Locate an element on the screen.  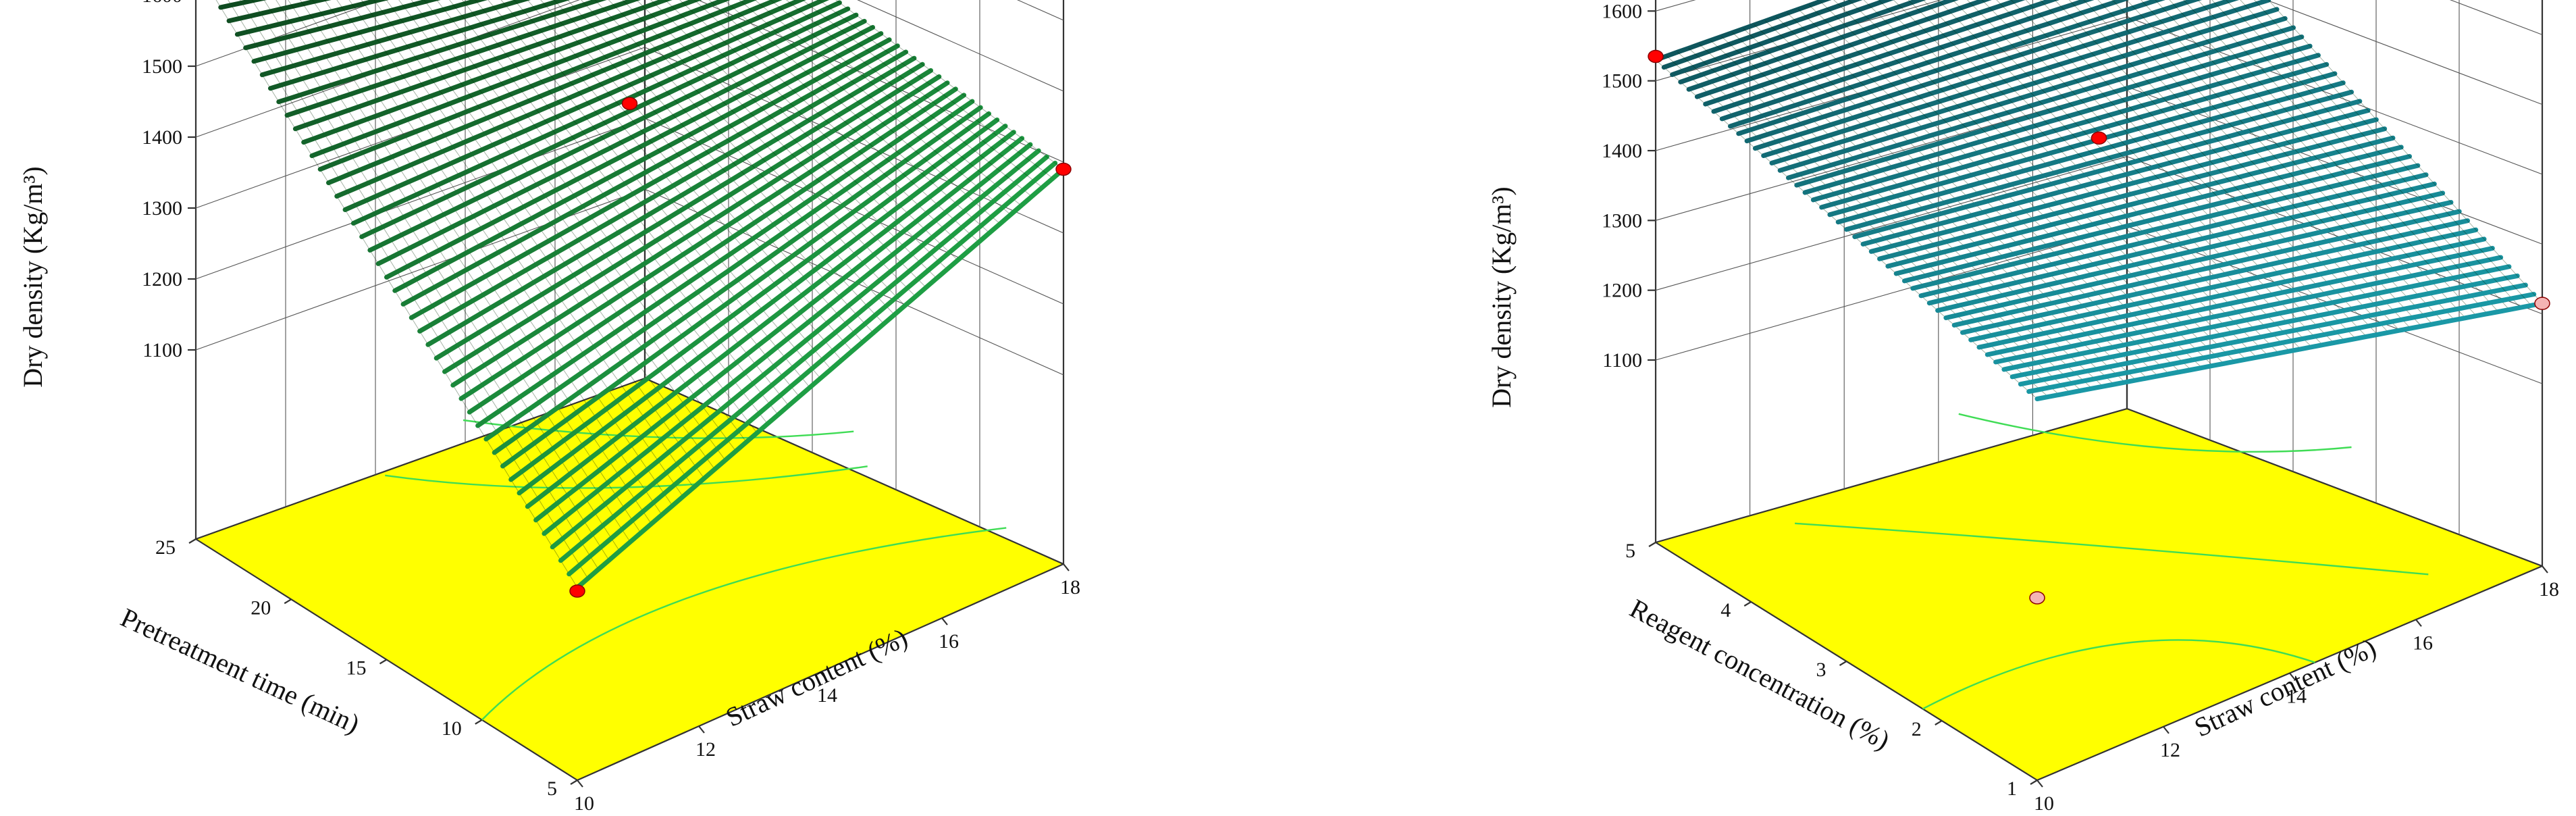
chart-2-y-ticks: 10 12 14 16 18 is located at coordinates (2296, 690).